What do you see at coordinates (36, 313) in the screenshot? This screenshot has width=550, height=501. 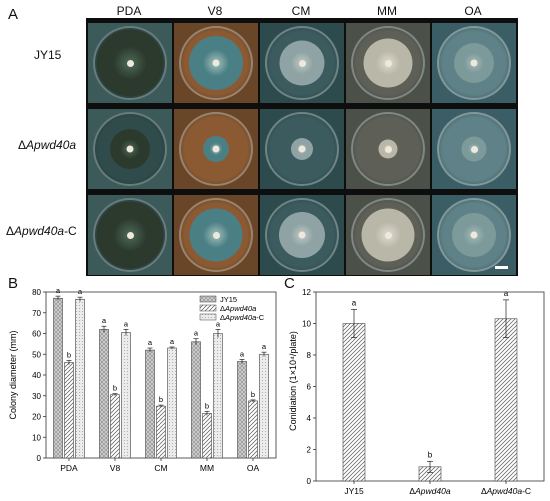 I see `y-tick-label: 70` at bounding box center [36, 313].